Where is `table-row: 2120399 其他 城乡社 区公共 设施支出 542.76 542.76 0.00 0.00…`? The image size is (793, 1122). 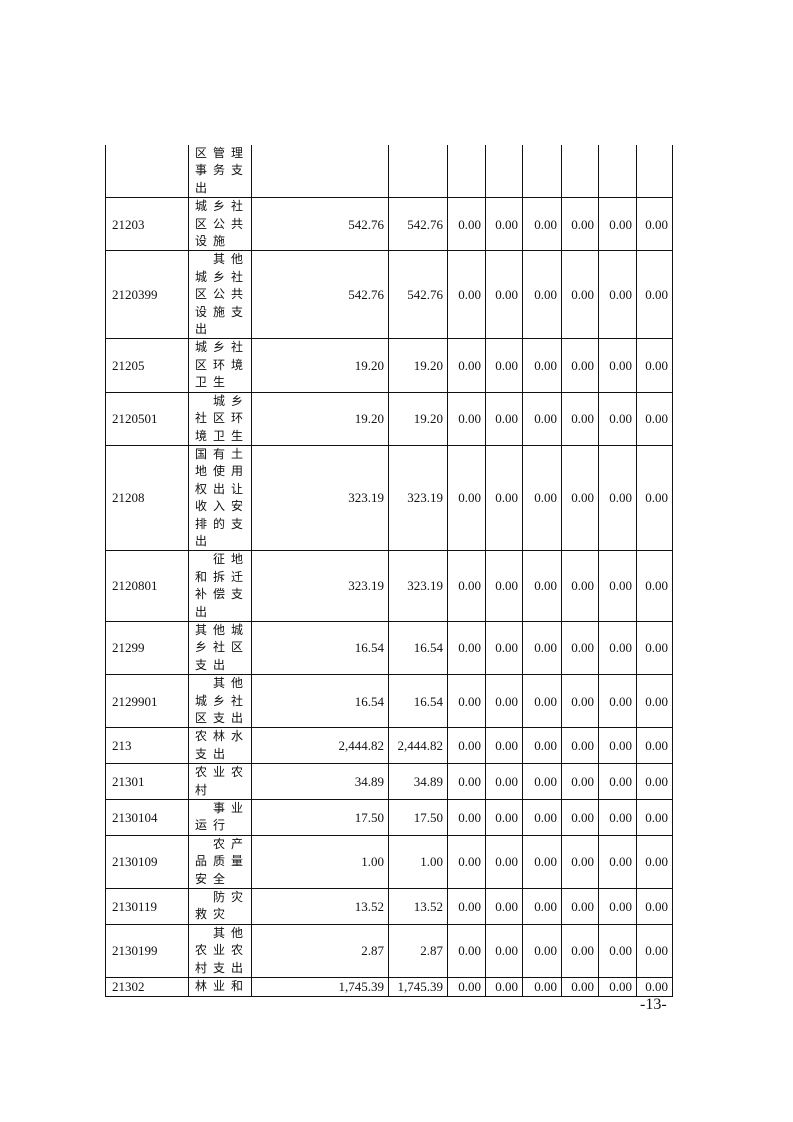 table-row: 2120399 其他 城乡社 区公共 设施支出 542.76 542.76 0.00 0.00… is located at coordinates (389, 295).